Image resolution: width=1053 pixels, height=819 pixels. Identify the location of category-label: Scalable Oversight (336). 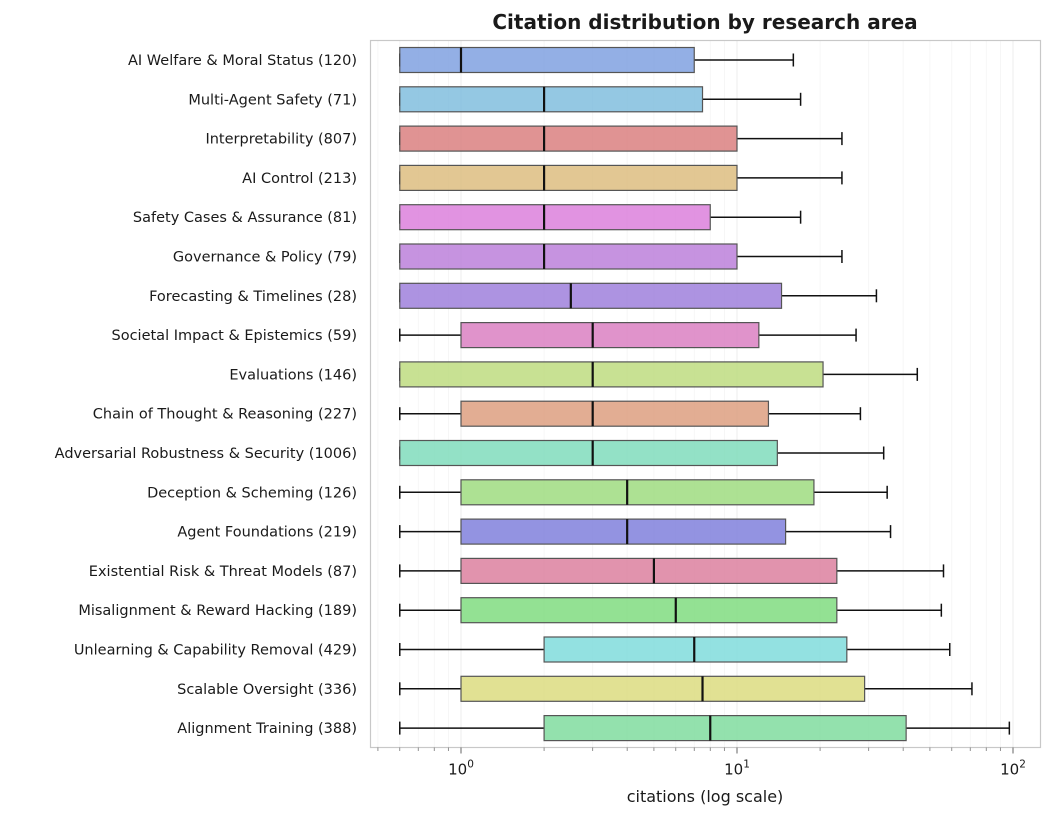
(267, 690).